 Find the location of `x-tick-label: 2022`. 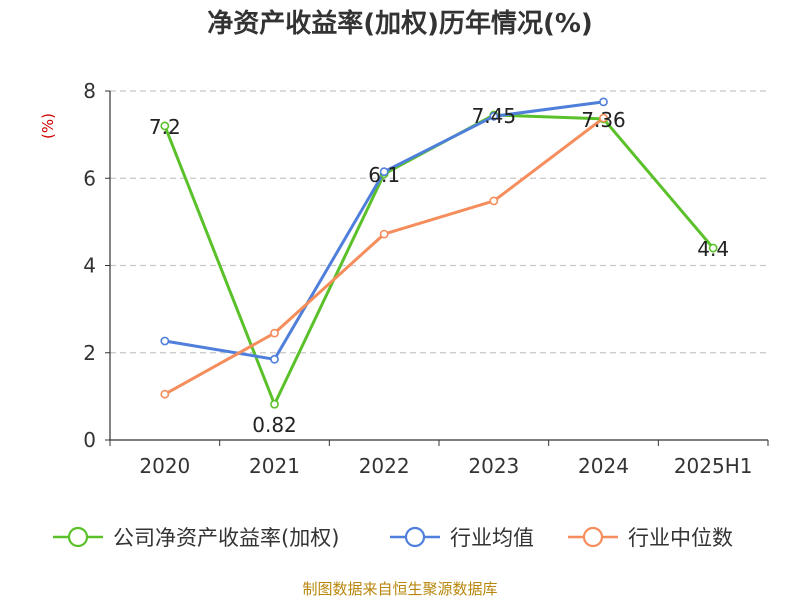

x-tick-label: 2022 is located at coordinates (384, 466).